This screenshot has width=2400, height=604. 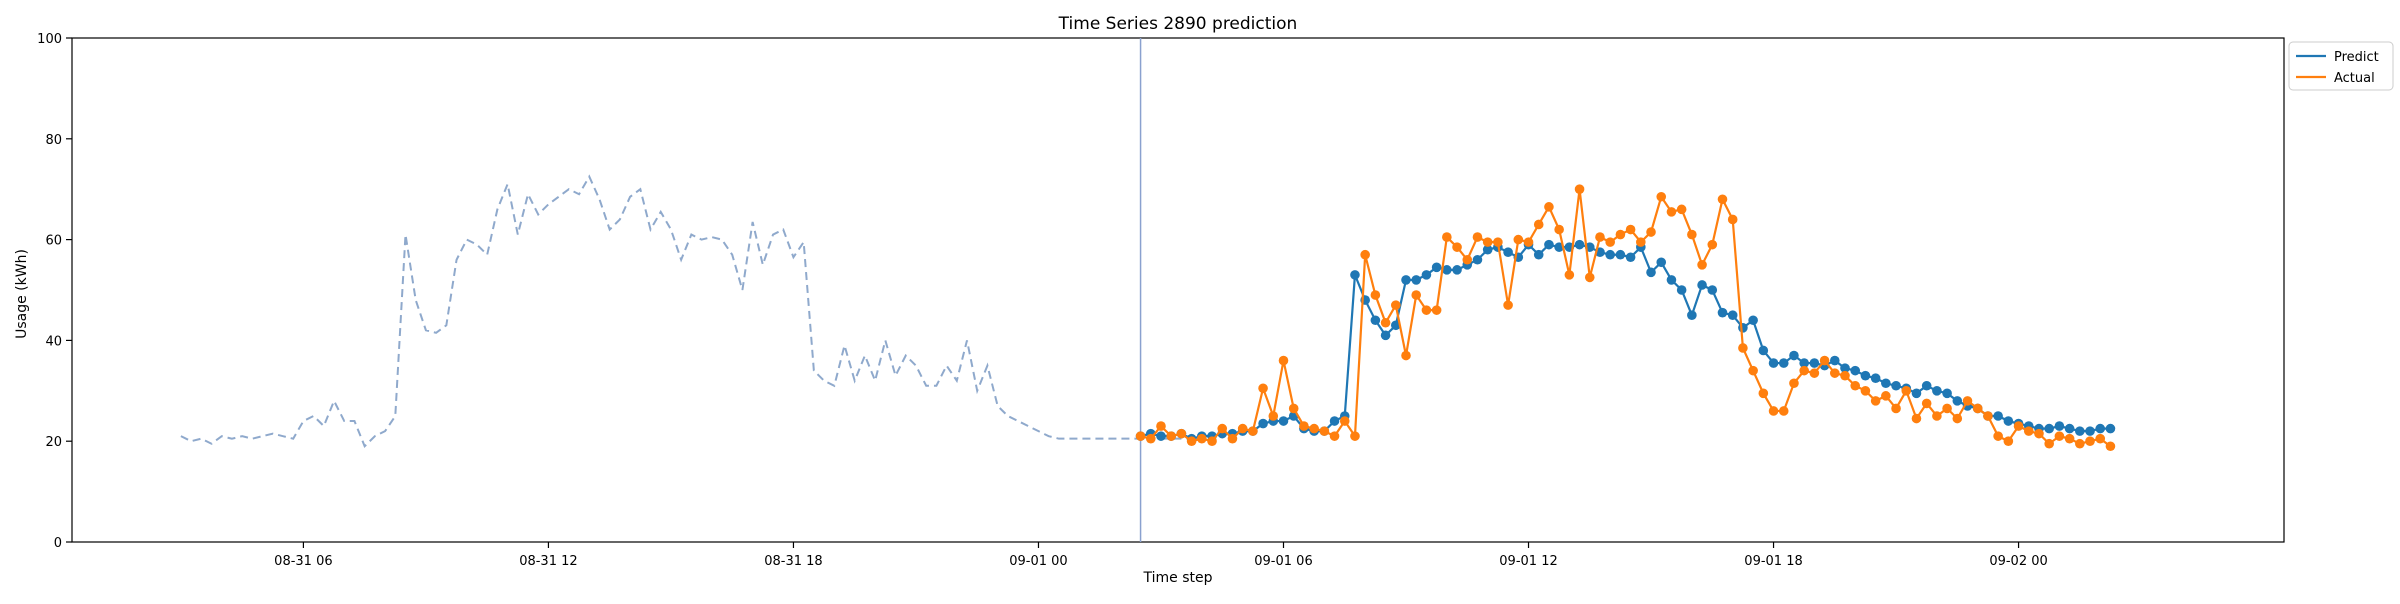 What do you see at coordinates (53, 241) in the screenshot?
I see `y-tick-label: 60` at bounding box center [53, 241].